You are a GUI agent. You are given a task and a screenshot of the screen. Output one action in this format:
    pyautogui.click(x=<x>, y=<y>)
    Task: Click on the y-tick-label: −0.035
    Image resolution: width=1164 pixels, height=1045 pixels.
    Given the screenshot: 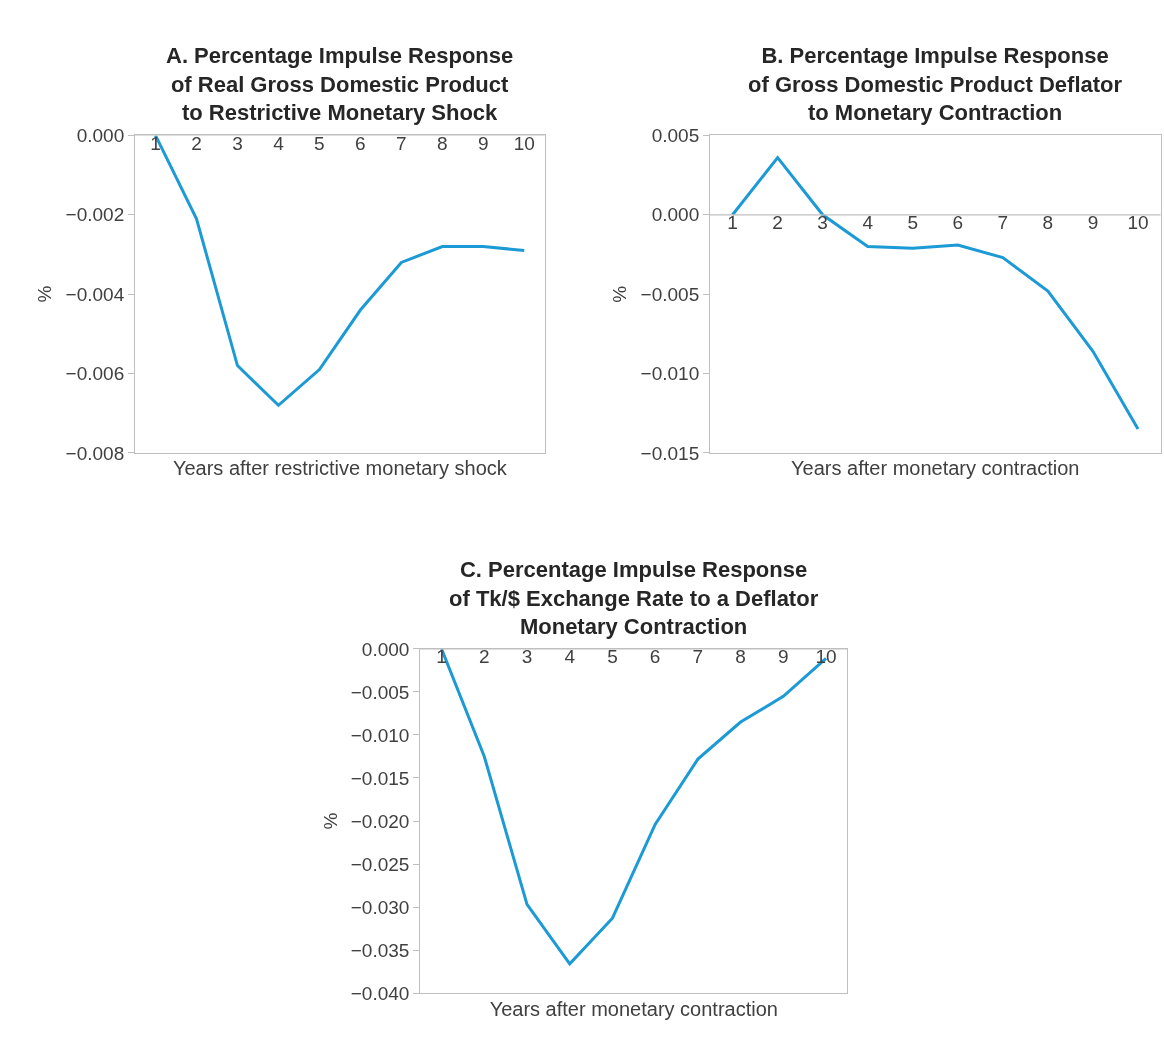 What is the action you would take?
    pyautogui.click(x=380, y=950)
    